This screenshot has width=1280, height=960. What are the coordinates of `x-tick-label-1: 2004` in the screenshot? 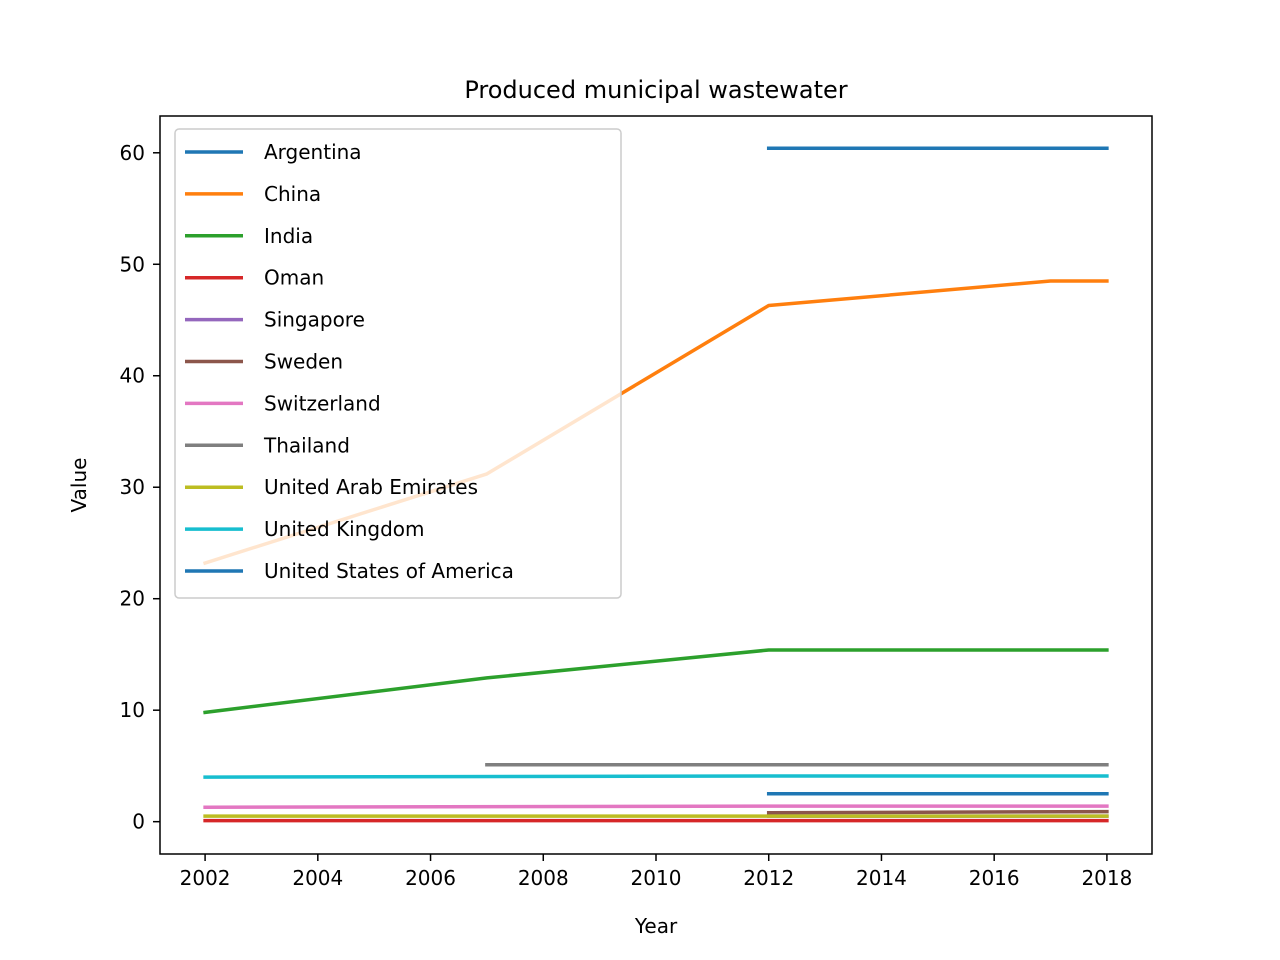 It's located at (317, 878).